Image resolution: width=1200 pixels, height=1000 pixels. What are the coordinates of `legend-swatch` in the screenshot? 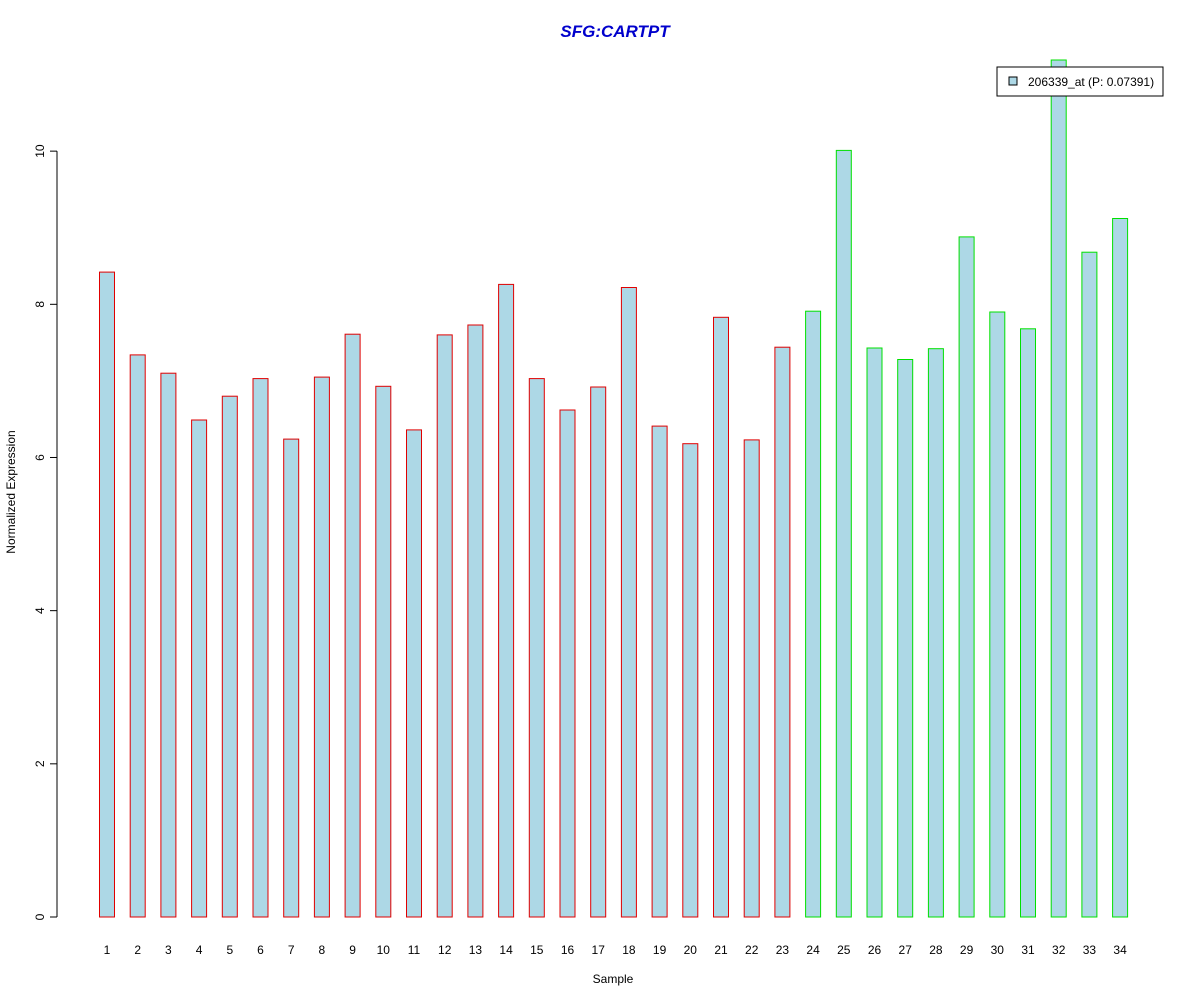 It's located at (1013, 81).